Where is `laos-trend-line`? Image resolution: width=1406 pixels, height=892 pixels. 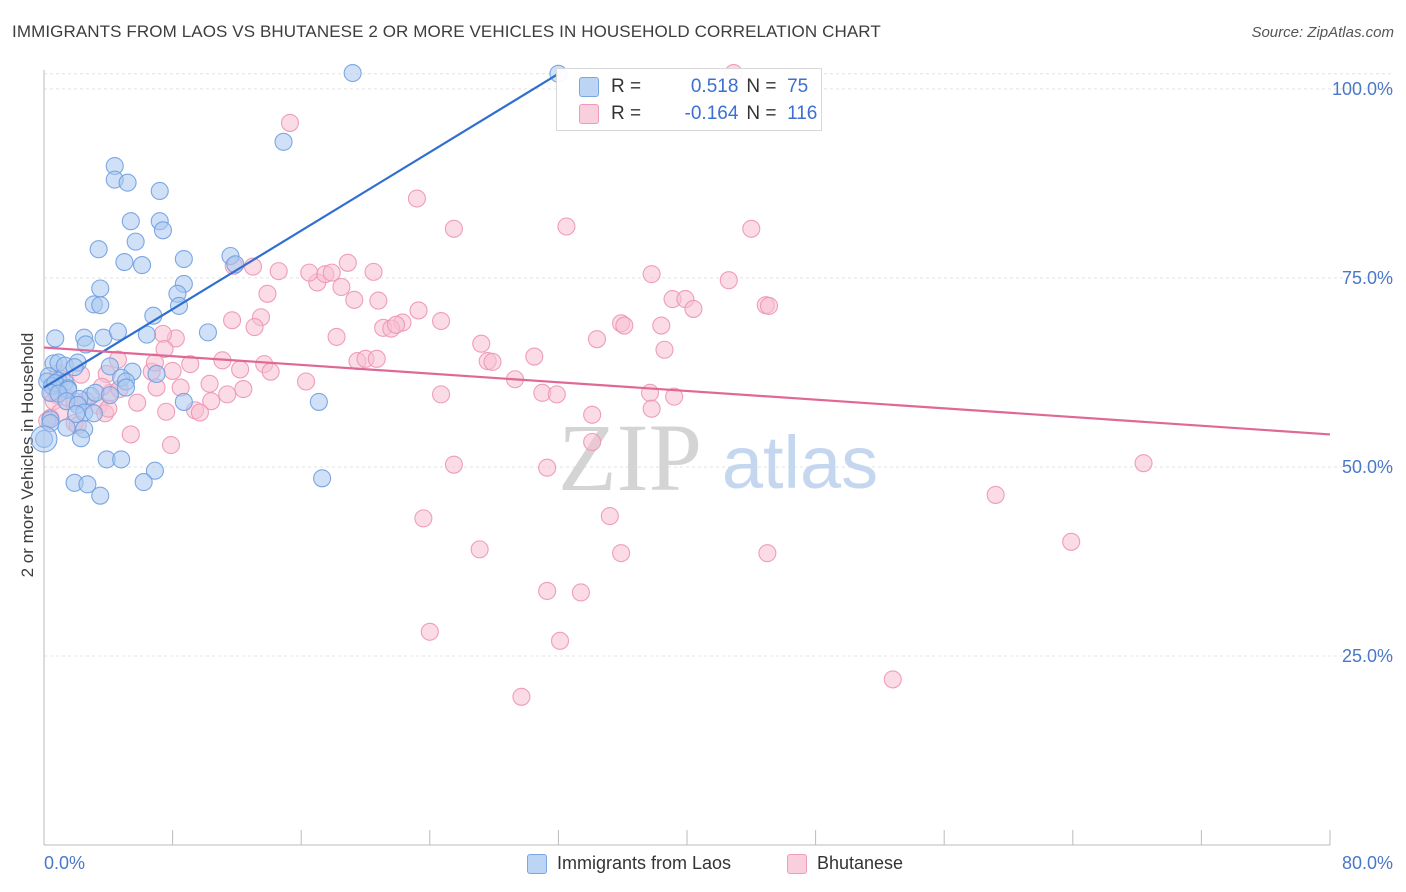 laos-trend-line is located at coordinates (301, 230).